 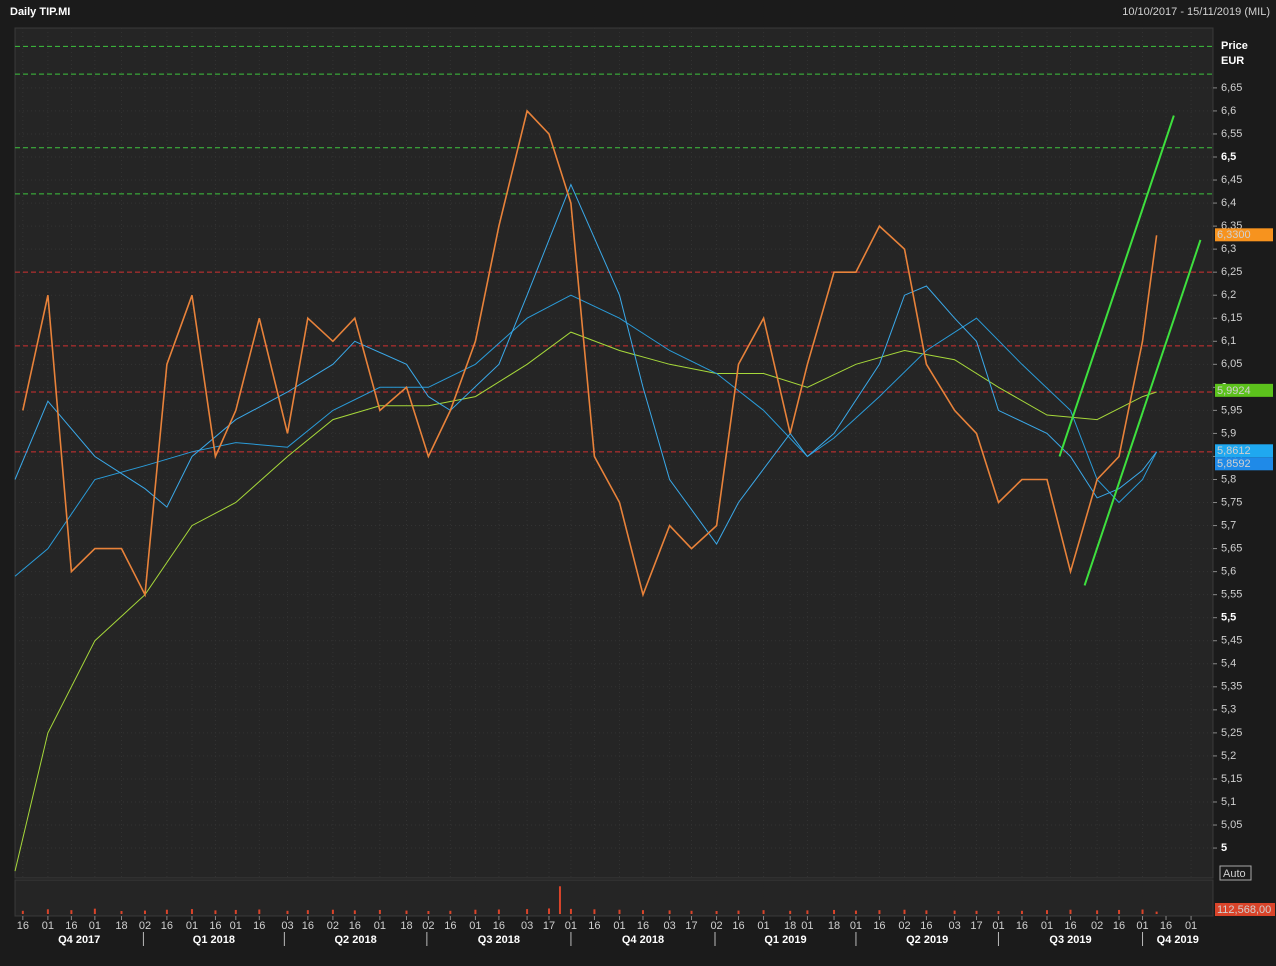 I want to click on y-tick-label: 6,45, so click(x=1231, y=180).